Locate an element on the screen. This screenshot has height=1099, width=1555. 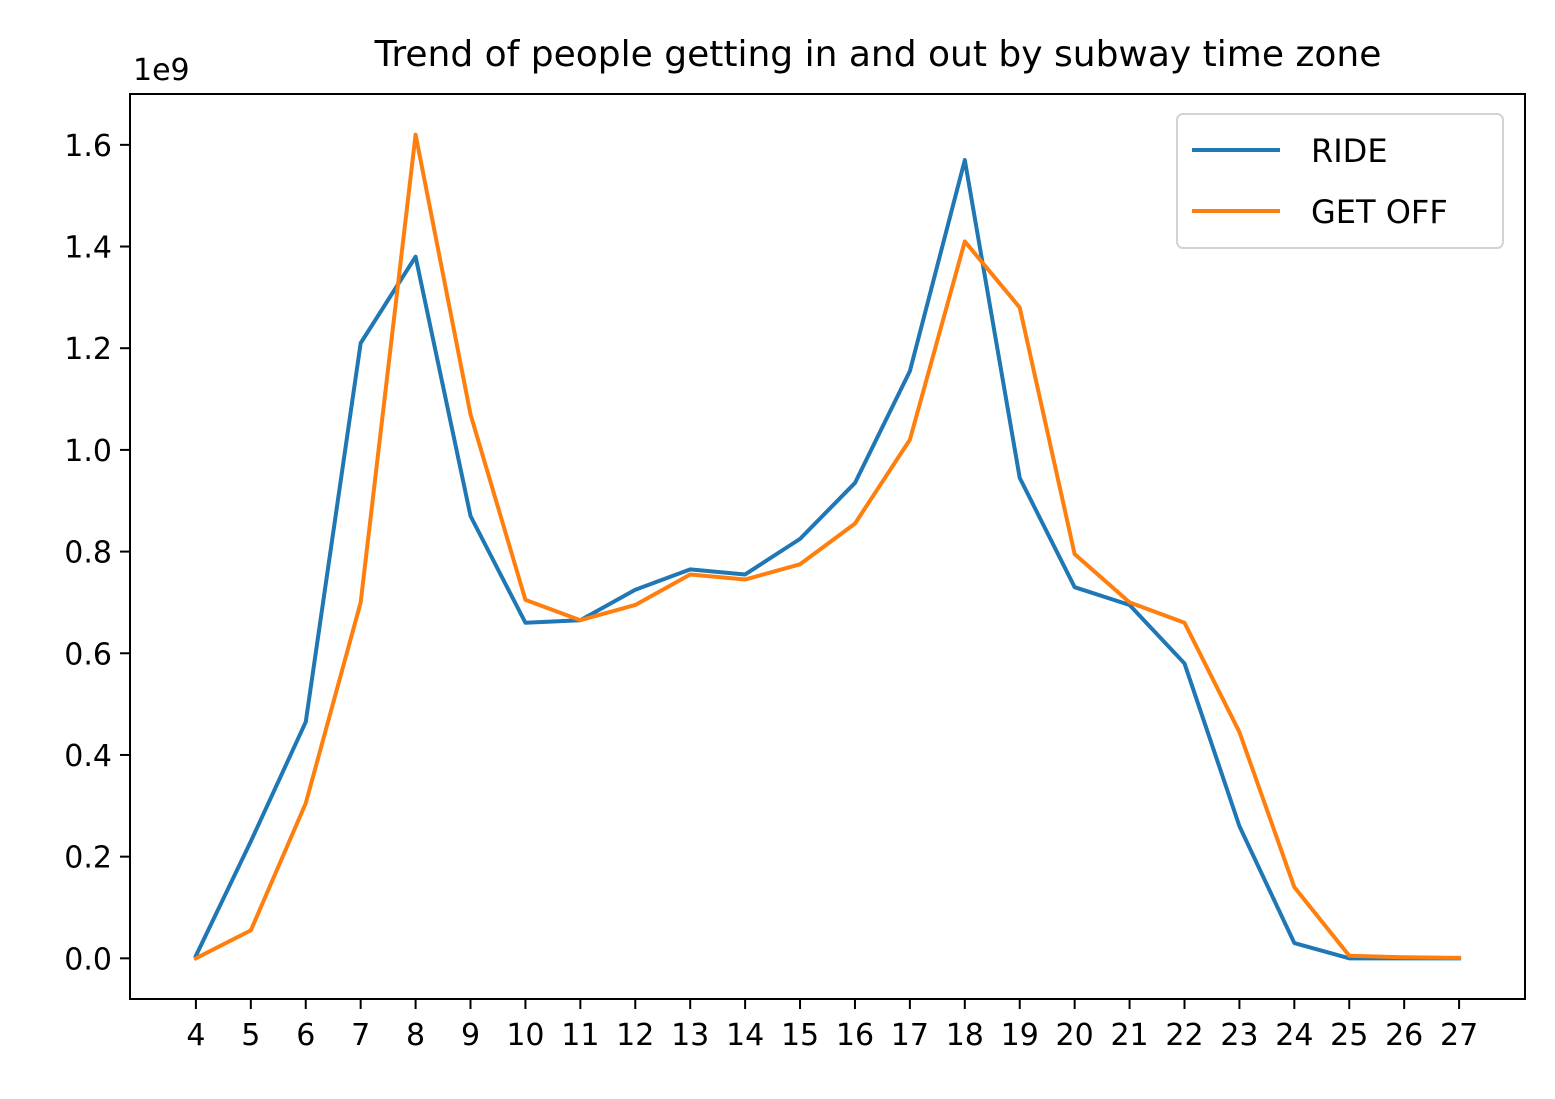
y-tick-label: 1.4 is located at coordinates (88, 248).